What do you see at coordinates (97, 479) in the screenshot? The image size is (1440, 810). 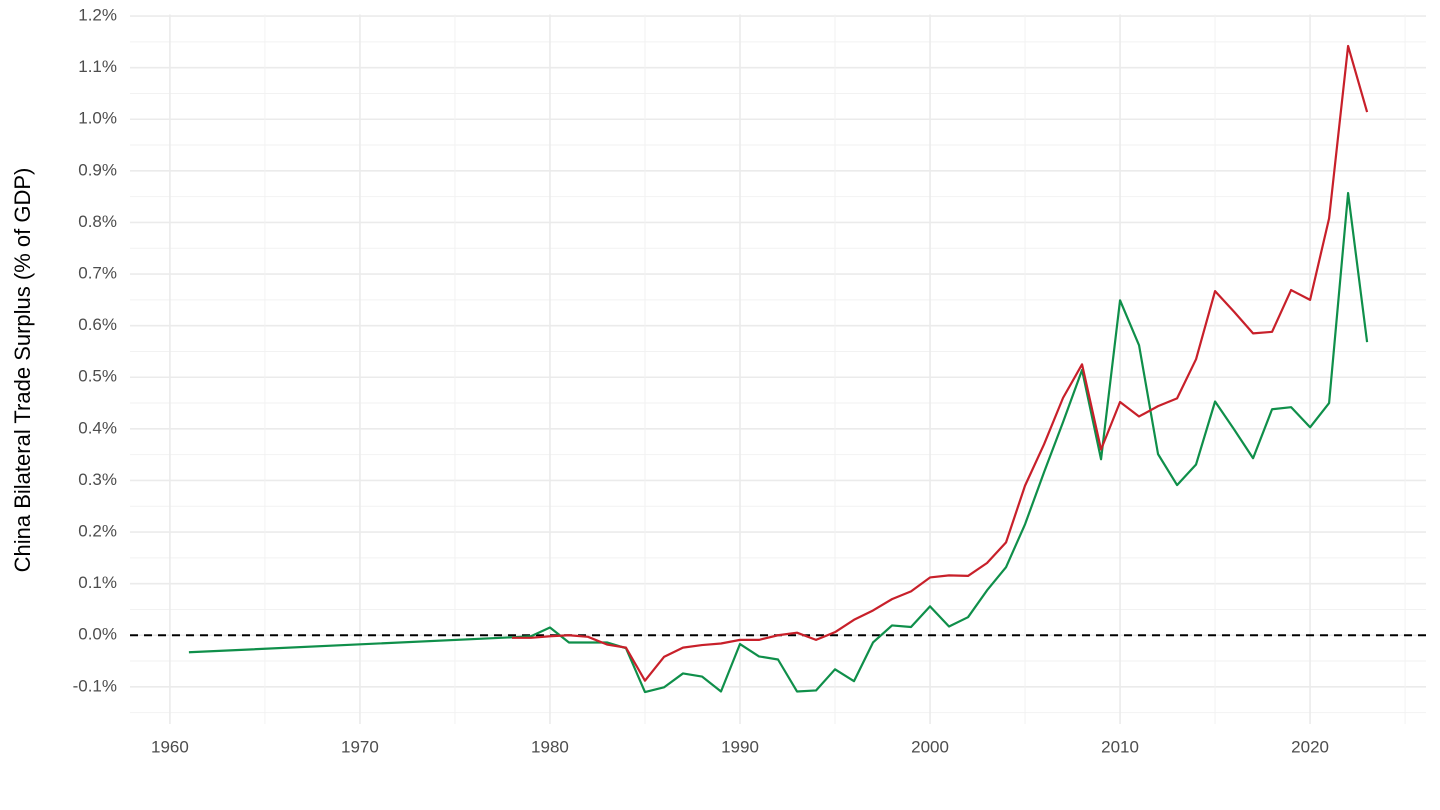 I see `y-tick-label: 0.3%` at bounding box center [97, 479].